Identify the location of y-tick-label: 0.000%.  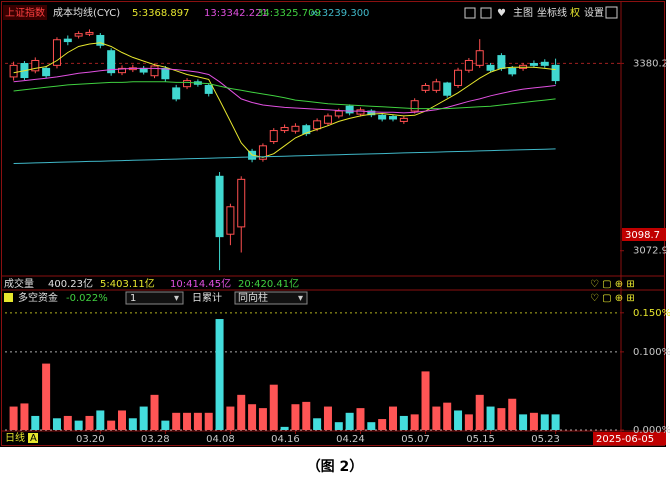
(651, 430).